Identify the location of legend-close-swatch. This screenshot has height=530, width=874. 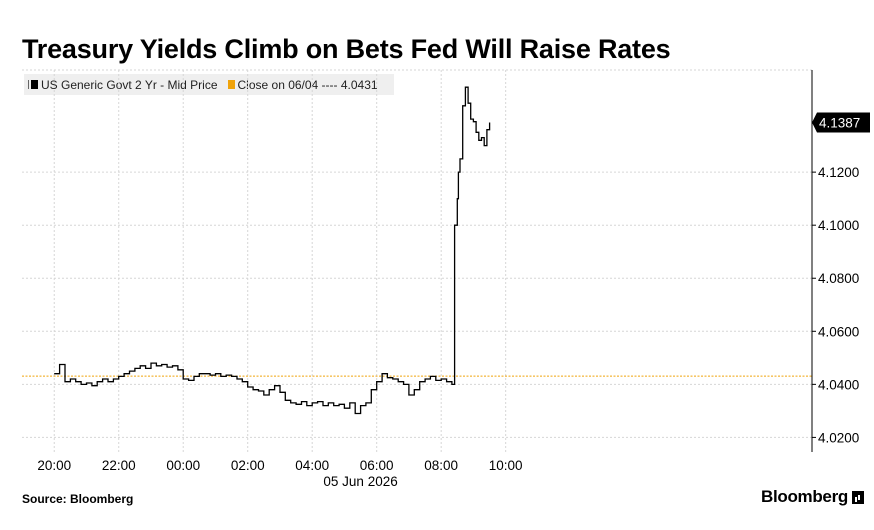
(231, 84).